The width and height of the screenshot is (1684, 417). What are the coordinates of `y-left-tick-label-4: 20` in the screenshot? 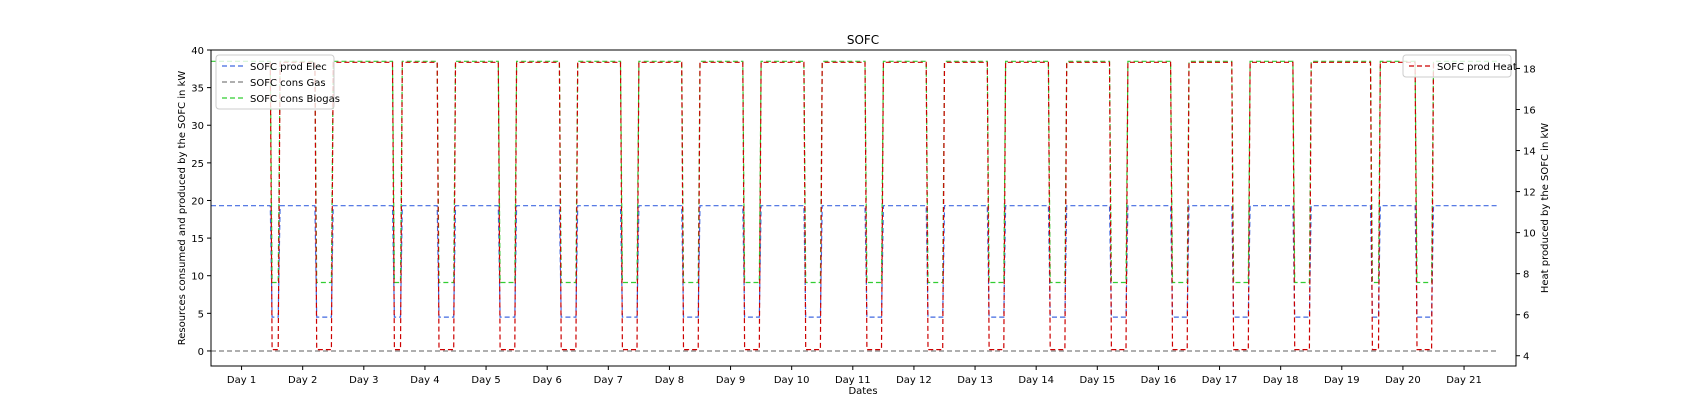 It's located at (197, 201).